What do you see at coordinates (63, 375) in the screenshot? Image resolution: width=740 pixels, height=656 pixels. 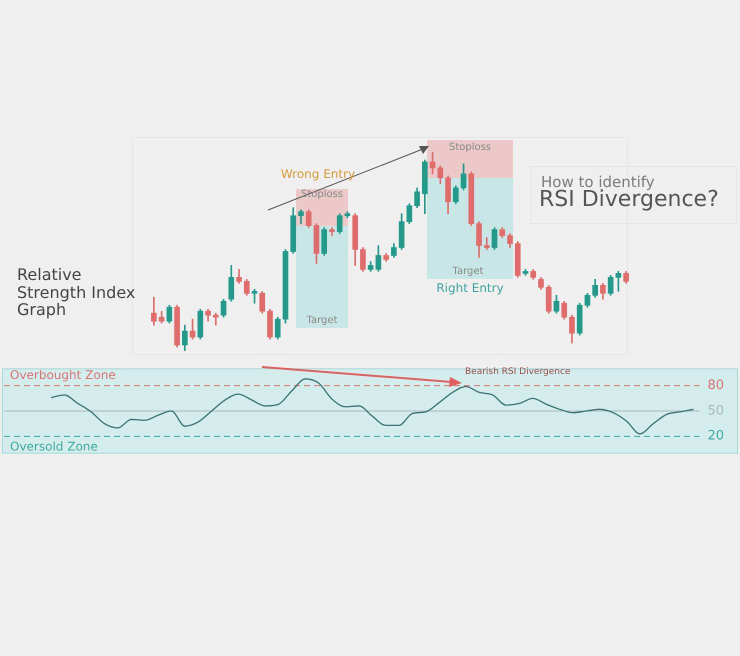 I see `ref-line-label: Overbought Zone` at bounding box center [63, 375].